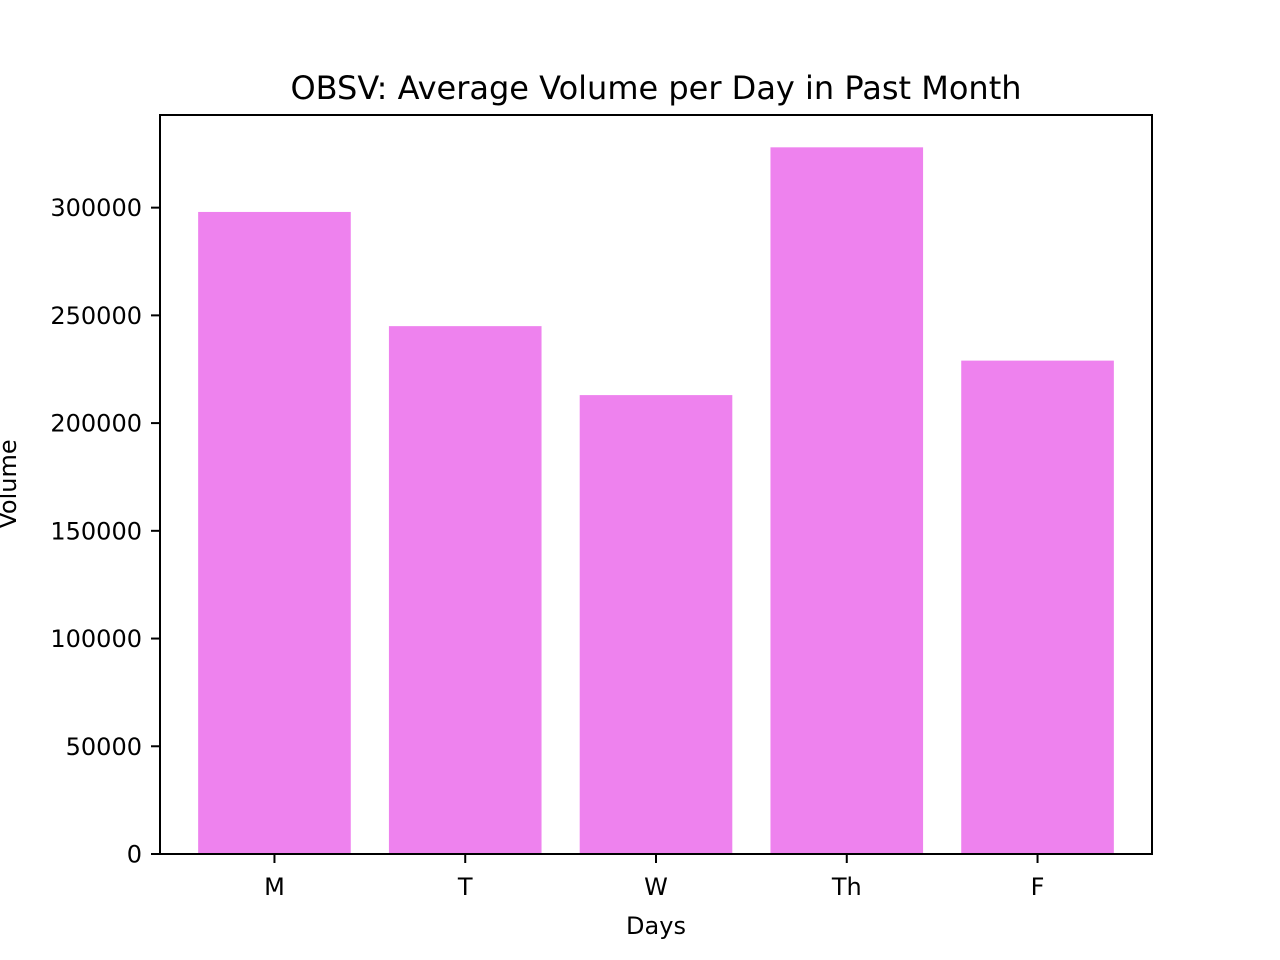 The image size is (1280, 960). I want to click on y-tick-label: 0, so click(134, 855).